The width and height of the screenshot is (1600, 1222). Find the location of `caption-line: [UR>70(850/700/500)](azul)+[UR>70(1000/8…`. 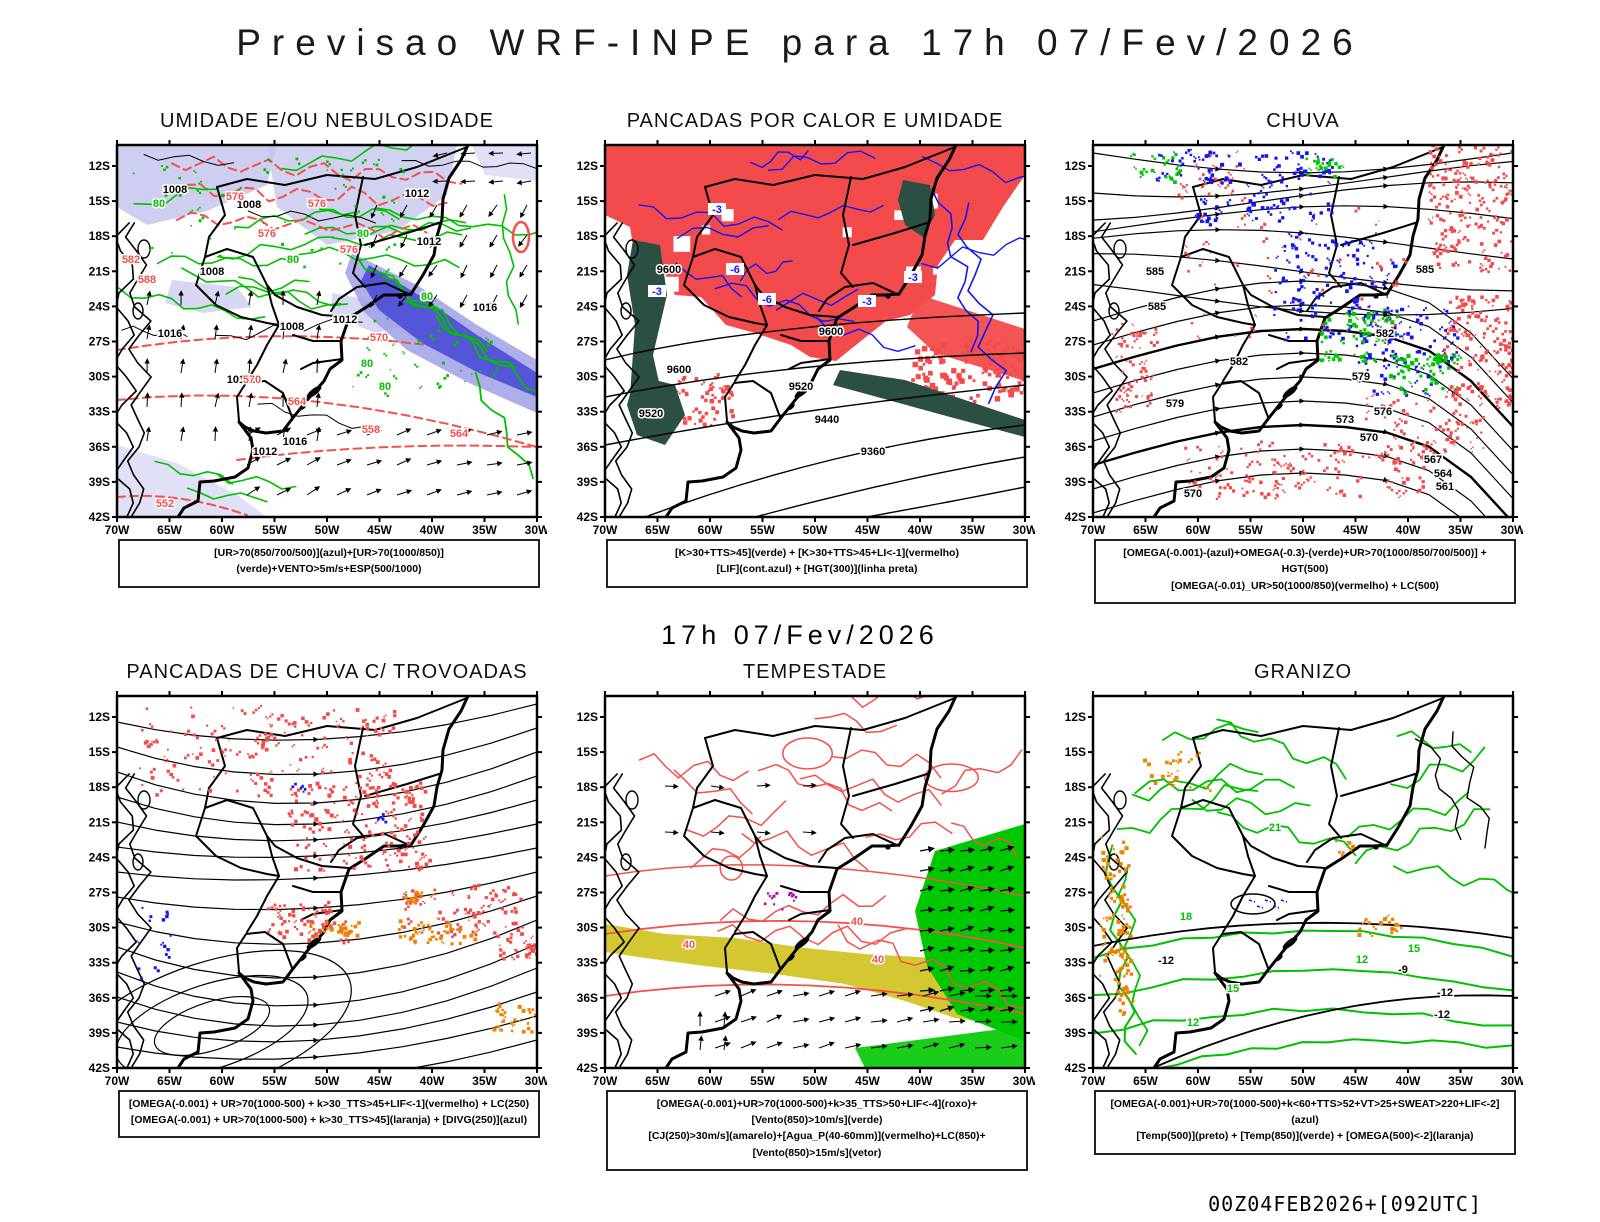

caption-line: [UR>70(850/700/500)](azul)+[UR>70(1000/8… is located at coordinates (329, 561).